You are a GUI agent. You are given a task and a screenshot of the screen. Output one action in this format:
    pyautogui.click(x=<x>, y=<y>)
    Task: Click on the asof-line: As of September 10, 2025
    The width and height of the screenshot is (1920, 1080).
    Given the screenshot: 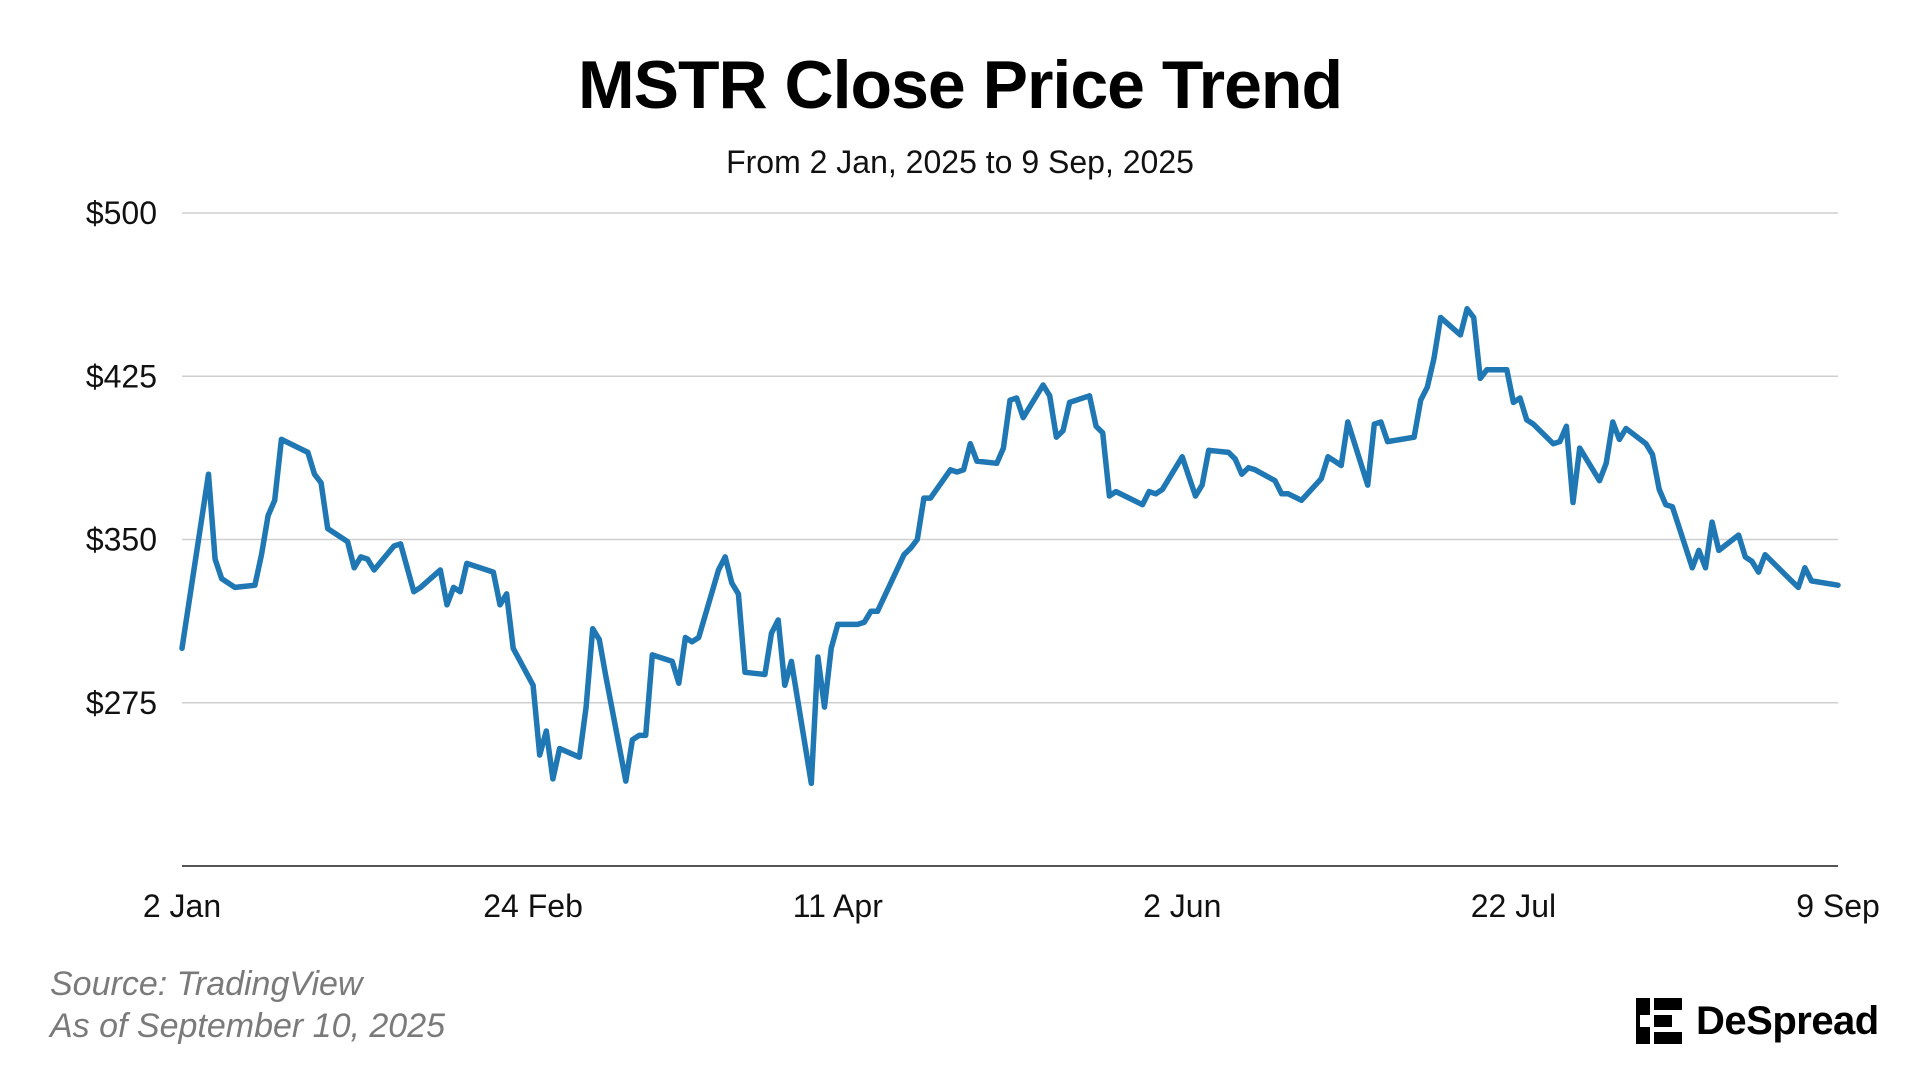 What is the action you would take?
    pyautogui.click(x=248, y=1026)
    